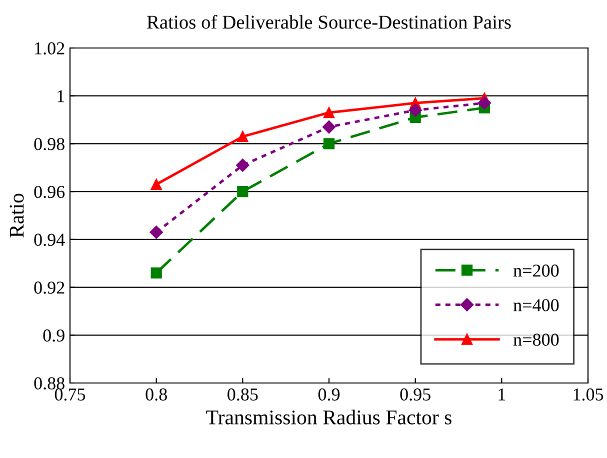  I want to click on y-tick-label: 0.94, so click(49, 240).